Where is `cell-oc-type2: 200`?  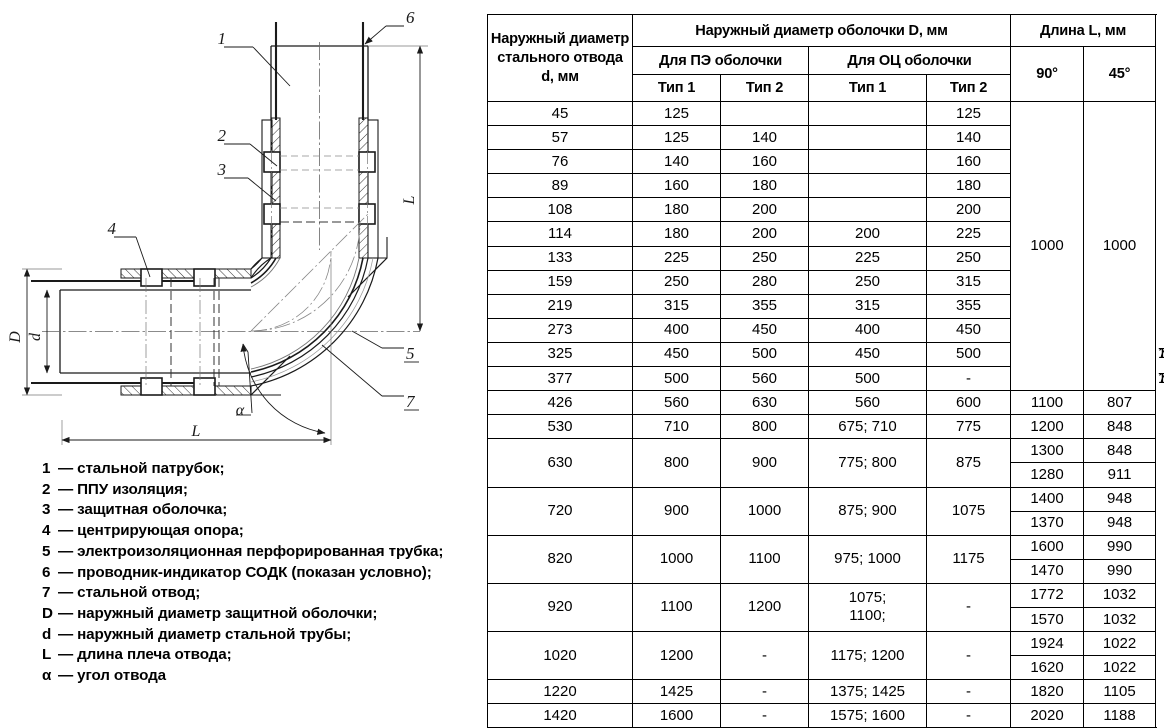 cell-oc-type2: 200 is located at coordinates (969, 210).